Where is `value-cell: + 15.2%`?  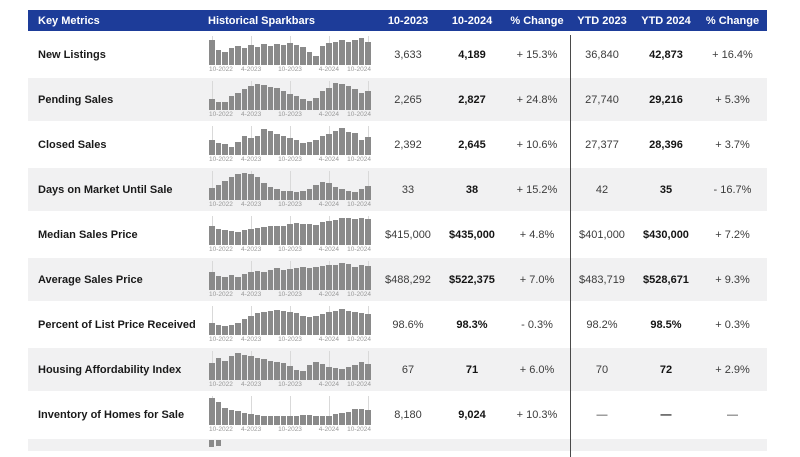 value-cell: + 15.2% is located at coordinates (537, 189).